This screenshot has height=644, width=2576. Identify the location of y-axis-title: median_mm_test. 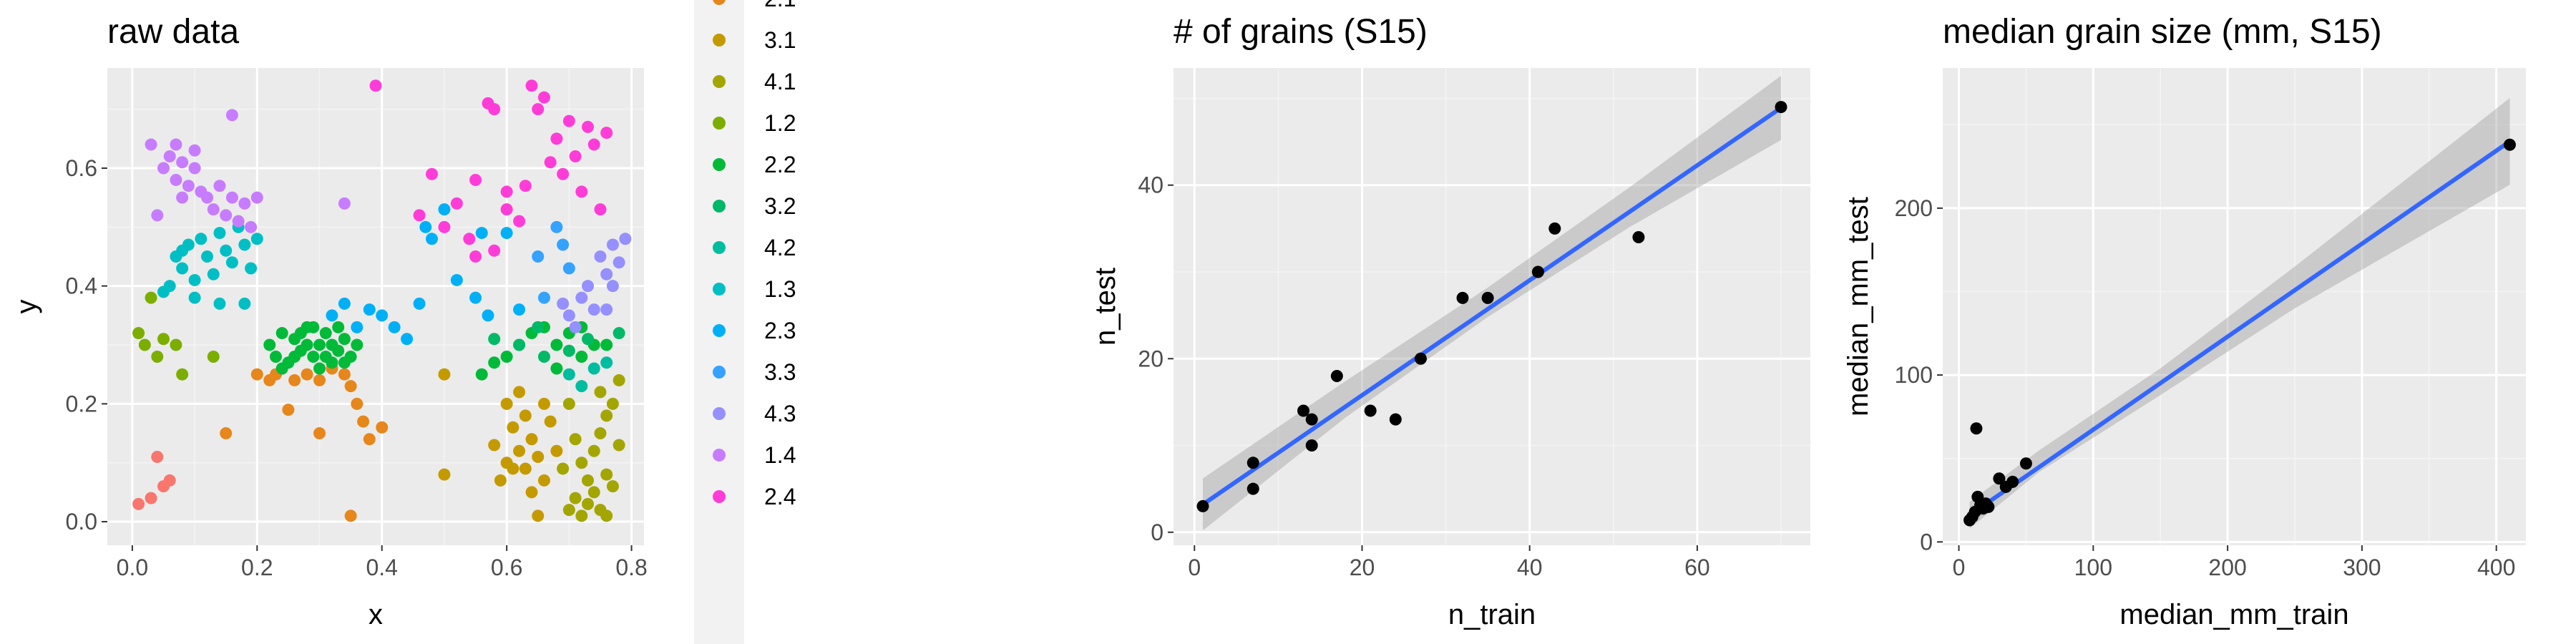
(1858, 306).